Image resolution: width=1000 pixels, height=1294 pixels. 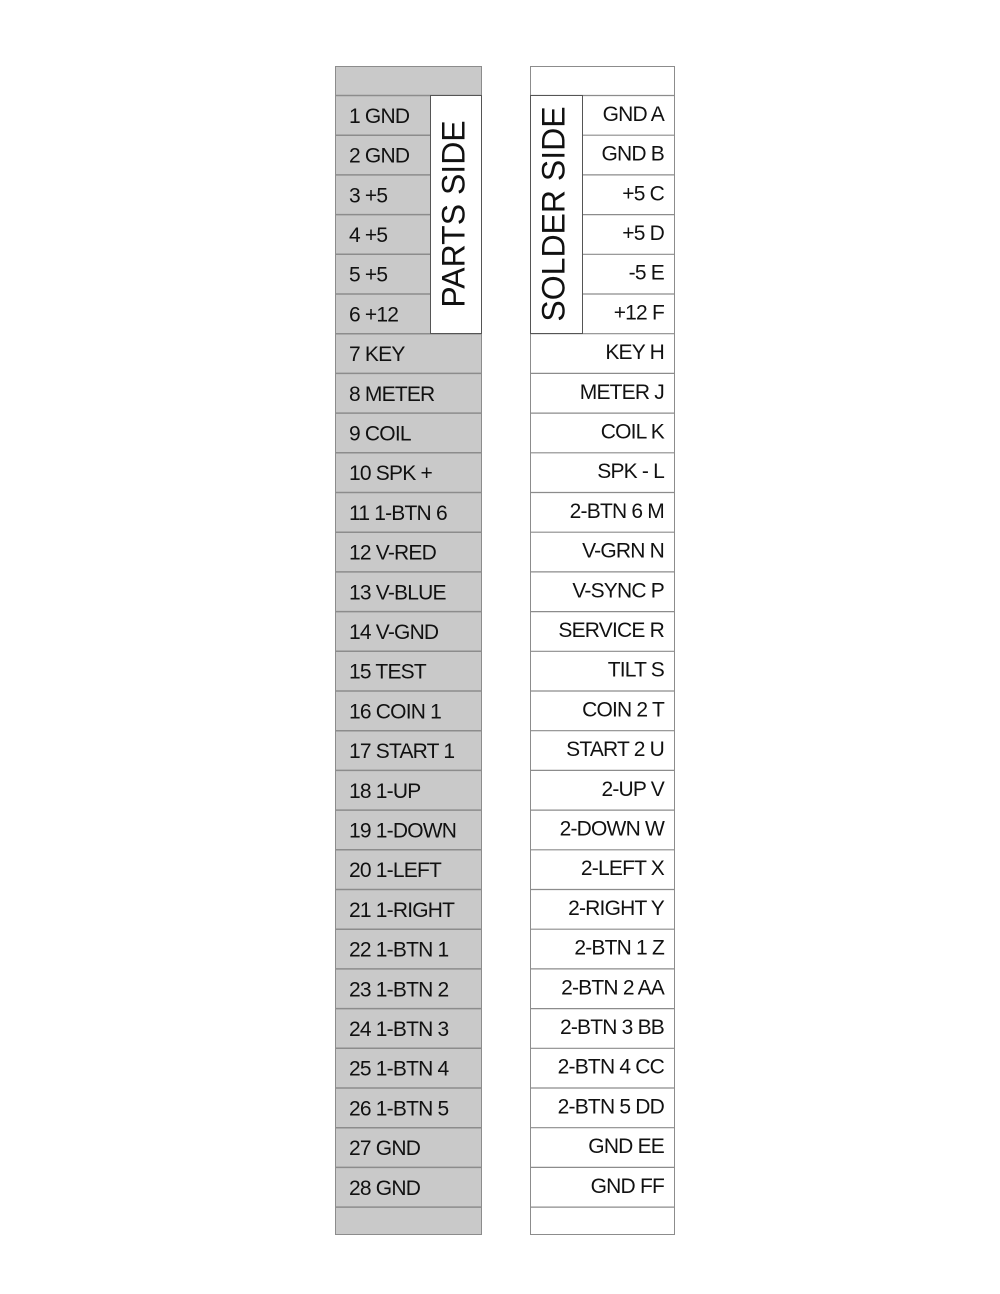 What do you see at coordinates (368, 195) in the screenshot?
I see `pin-label: 3 +5` at bounding box center [368, 195].